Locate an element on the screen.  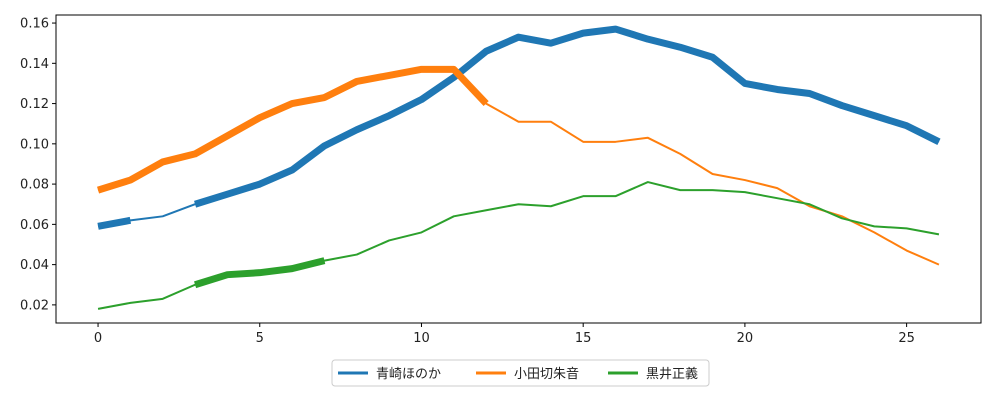
legend-label-2: 小田切朱音 is located at coordinates (546, 374).